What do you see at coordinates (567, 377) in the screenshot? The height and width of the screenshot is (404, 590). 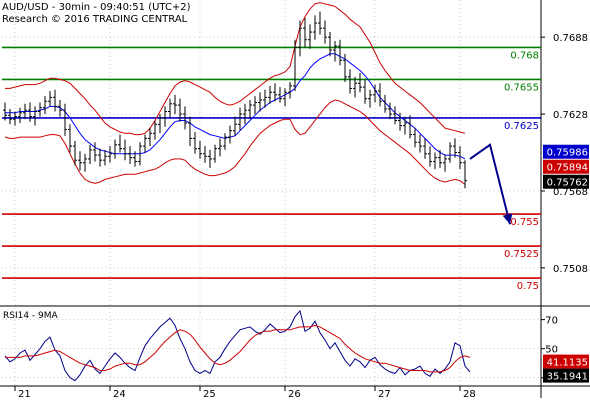 I see `svg-text: 35.1941` at bounding box center [567, 377].